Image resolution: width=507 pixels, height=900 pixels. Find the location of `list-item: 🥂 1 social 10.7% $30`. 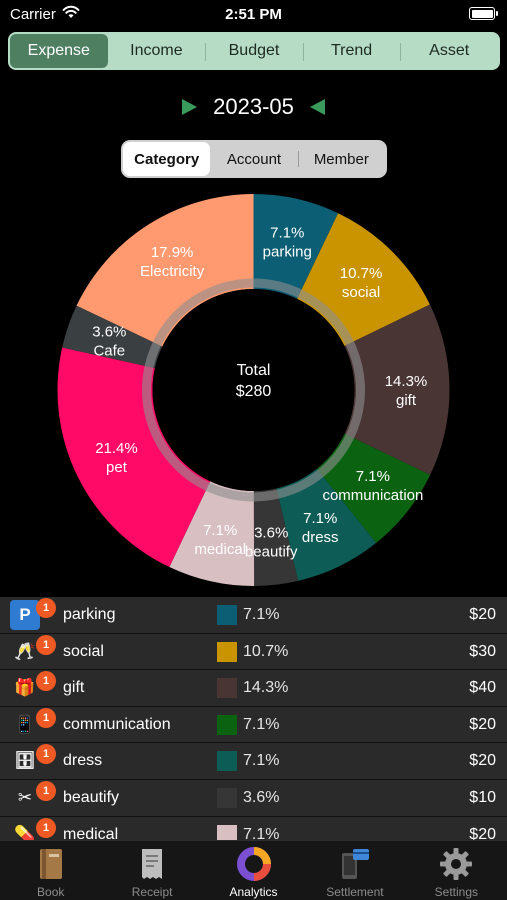

list-item: 🥂 1 social 10.7% $30 is located at coordinates (253, 652).